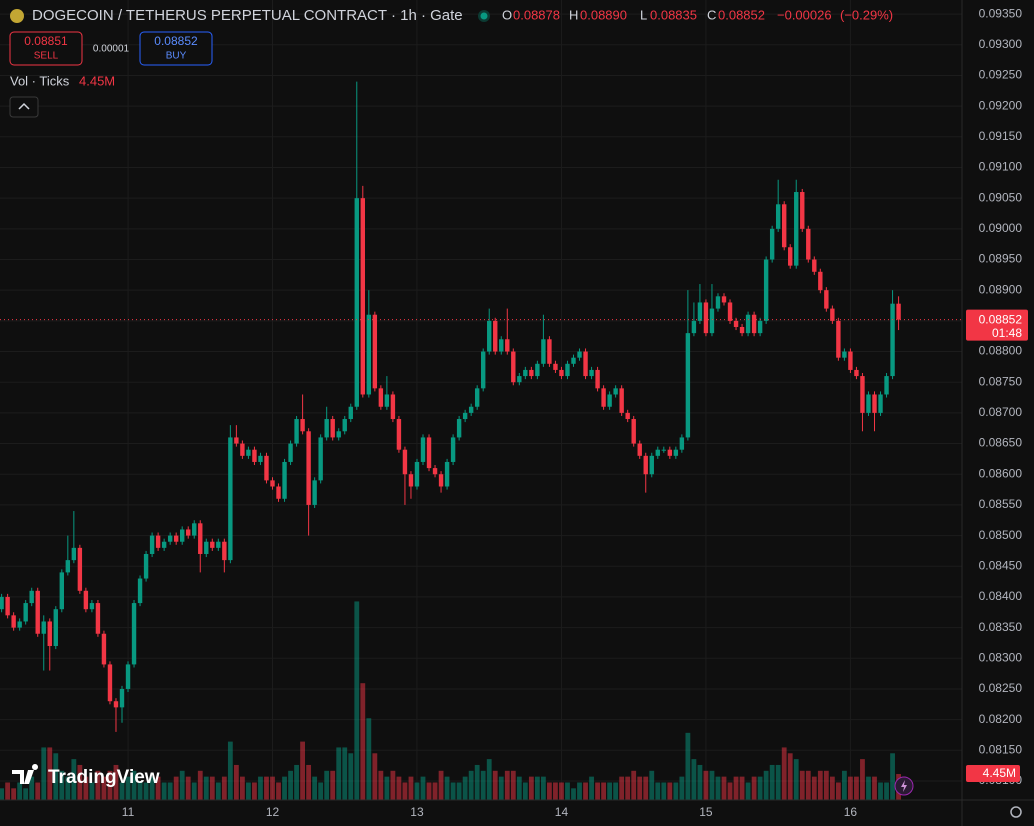 Image resolution: width=1034 pixels, height=826 pixels. I want to click on collapse-button, so click(24, 107).